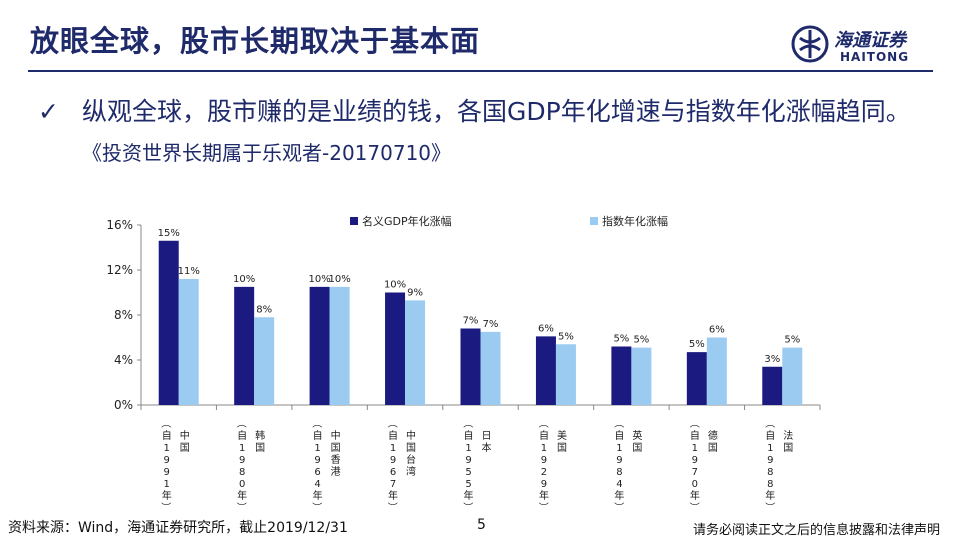  Describe the element at coordinates (119, 225) in the screenshot. I see `y-tick-label: 16%` at that location.